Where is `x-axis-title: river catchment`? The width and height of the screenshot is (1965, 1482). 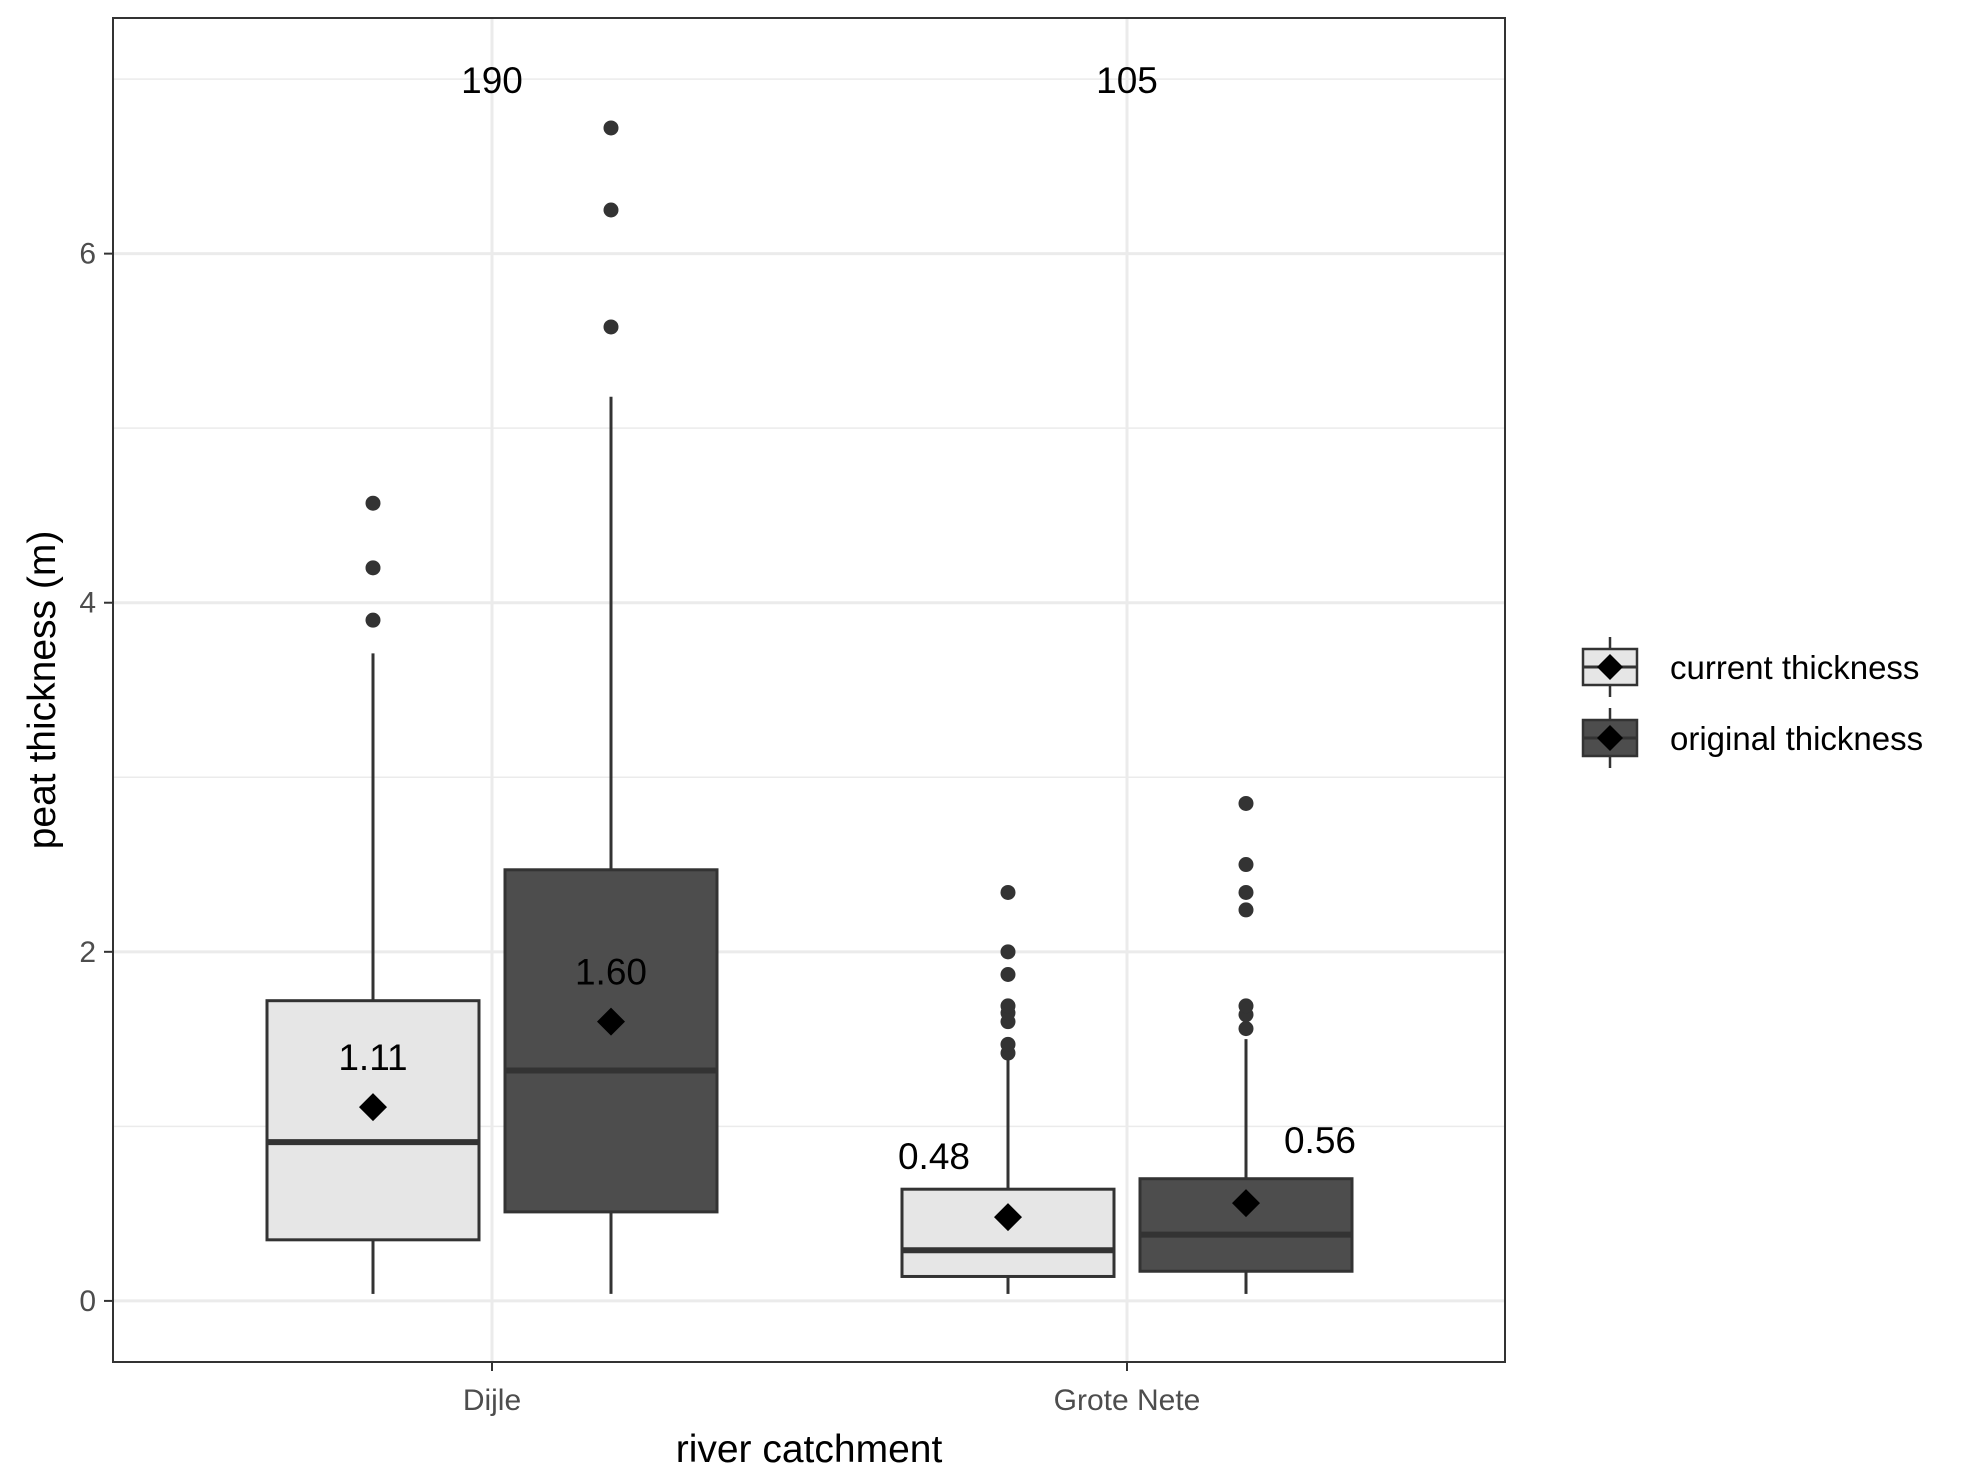 x-axis-title: river catchment is located at coordinates (809, 1449).